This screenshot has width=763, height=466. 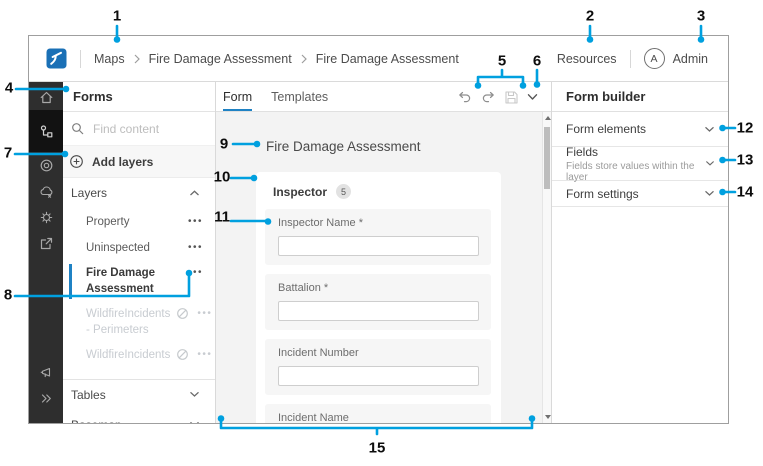 What do you see at coordinates (46, 165) in the screenshot?
I see `offline-areas-icon` at bounding box center [46, 165].